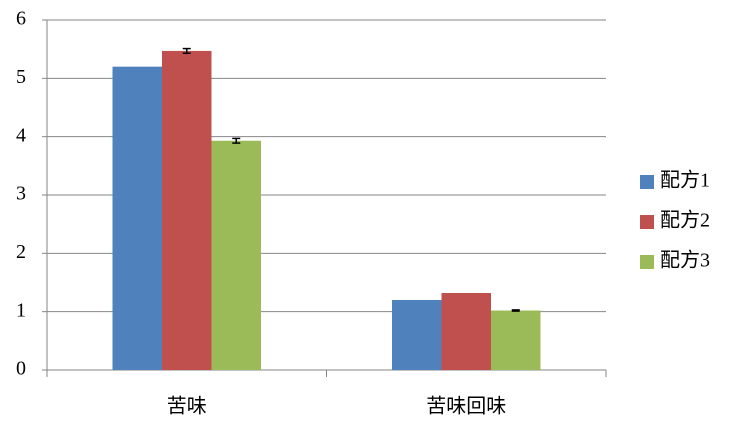  Describe the element at coordinates (21, 252) in the screenshot. I see `y-tick-label: 2` at that location.